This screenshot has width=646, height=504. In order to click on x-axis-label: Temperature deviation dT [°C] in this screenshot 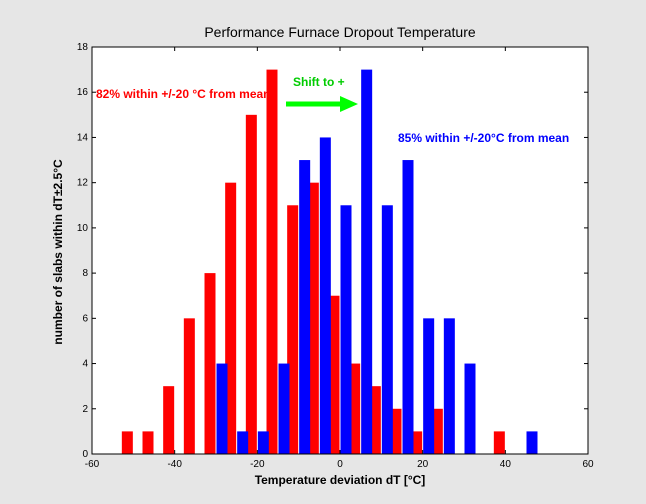, I will do `click(340, 480)`.